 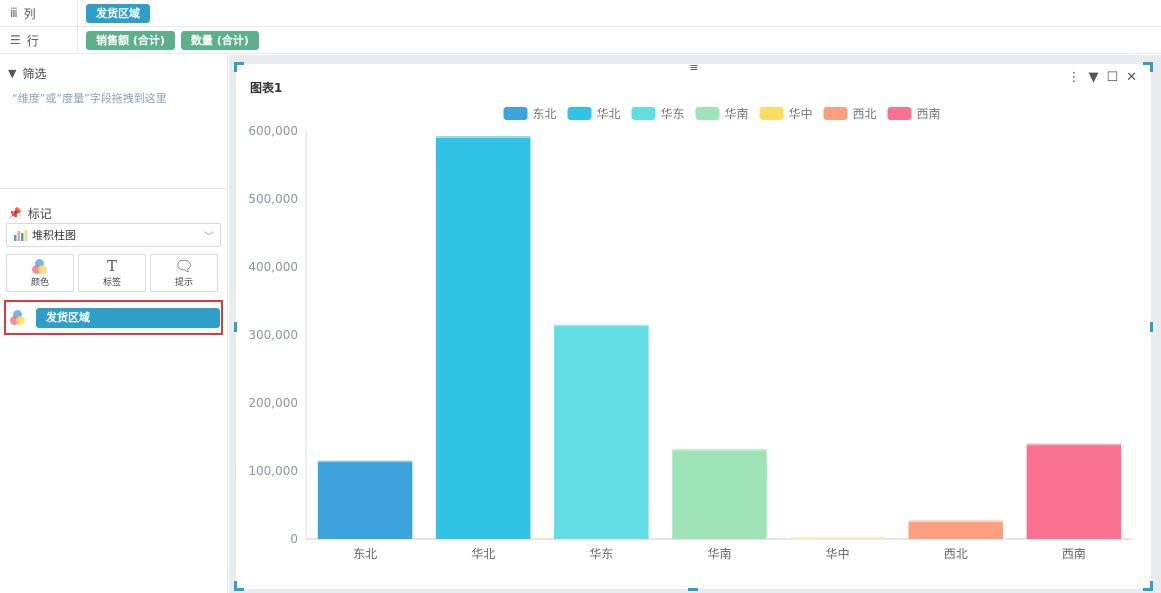 What do you see at coordinates (737, 113) in the screenshot?
I see `legend-label: 华南` at bounding box center [737, 113].